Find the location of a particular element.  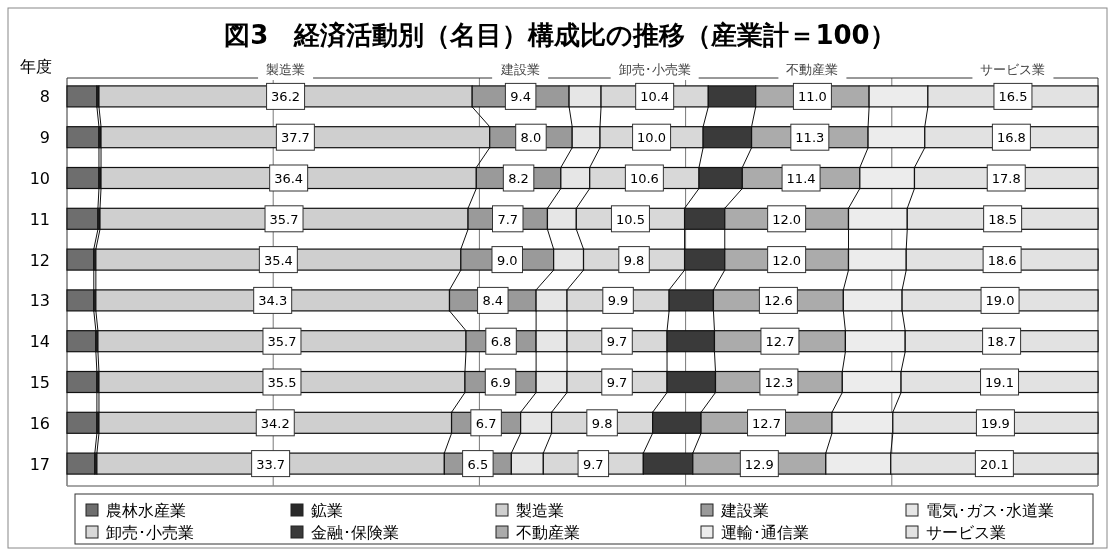

y-tick-label: 15 is located at coordinates (39, 382).